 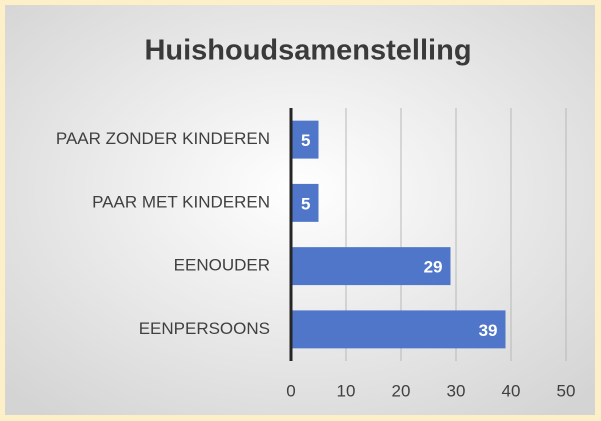 I want to click on y-tick-label: EENPERSOONS, so click(x=204, y=328).